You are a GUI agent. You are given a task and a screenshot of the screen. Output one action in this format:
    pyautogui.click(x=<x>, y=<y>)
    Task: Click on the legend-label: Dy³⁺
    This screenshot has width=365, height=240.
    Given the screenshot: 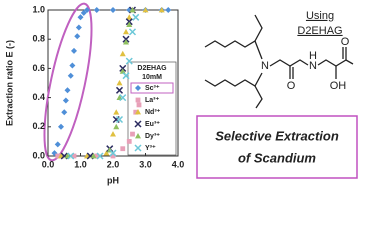 What is the action you would take?
    pyautogui.click(x=152, y=136)
    